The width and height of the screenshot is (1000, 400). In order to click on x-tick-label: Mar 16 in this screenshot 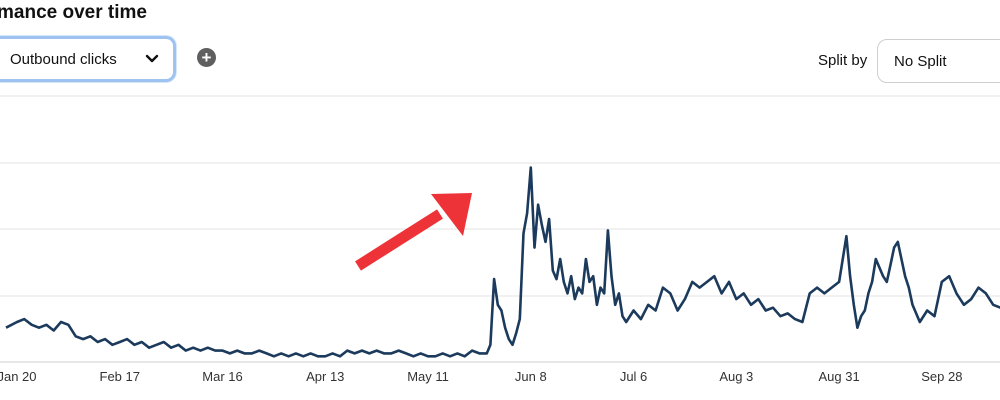, I will do `click(222, 376)`.